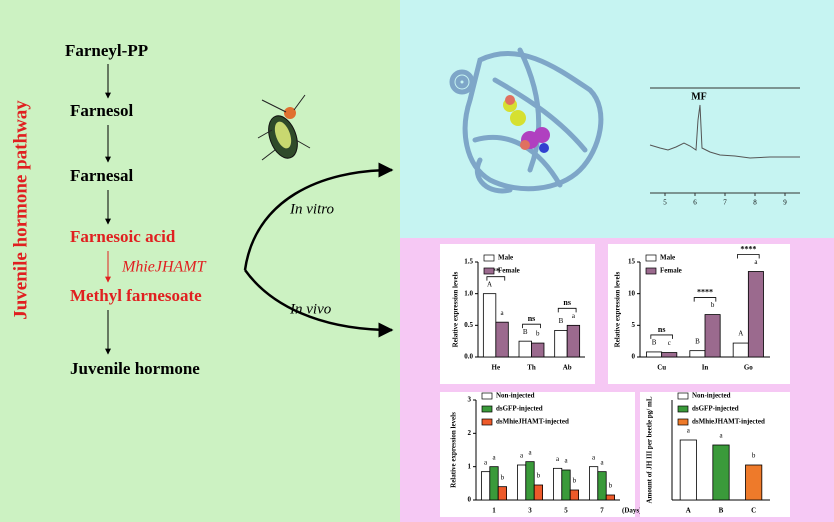 This screenshot has width=834, height=522. What do you see at coordinates (20, 210) in the screenshot?
I see `pathway-title: Juvenile hormone pathway` at bounding box center [20, 210].